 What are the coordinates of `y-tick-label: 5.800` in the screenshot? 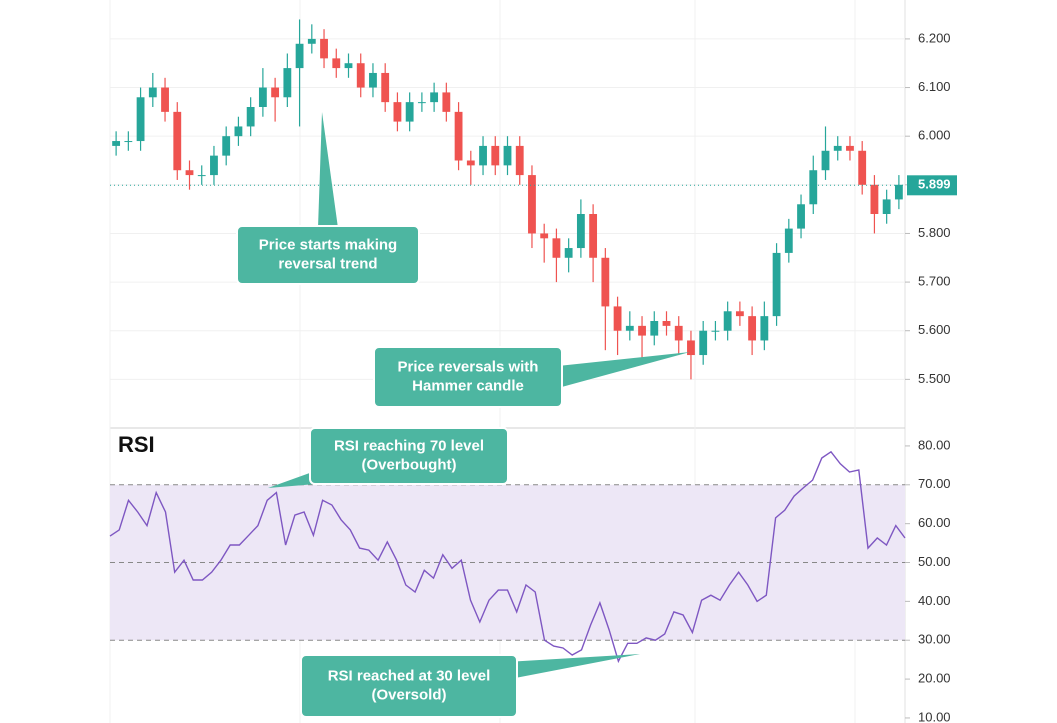 It's located at (934, 232).